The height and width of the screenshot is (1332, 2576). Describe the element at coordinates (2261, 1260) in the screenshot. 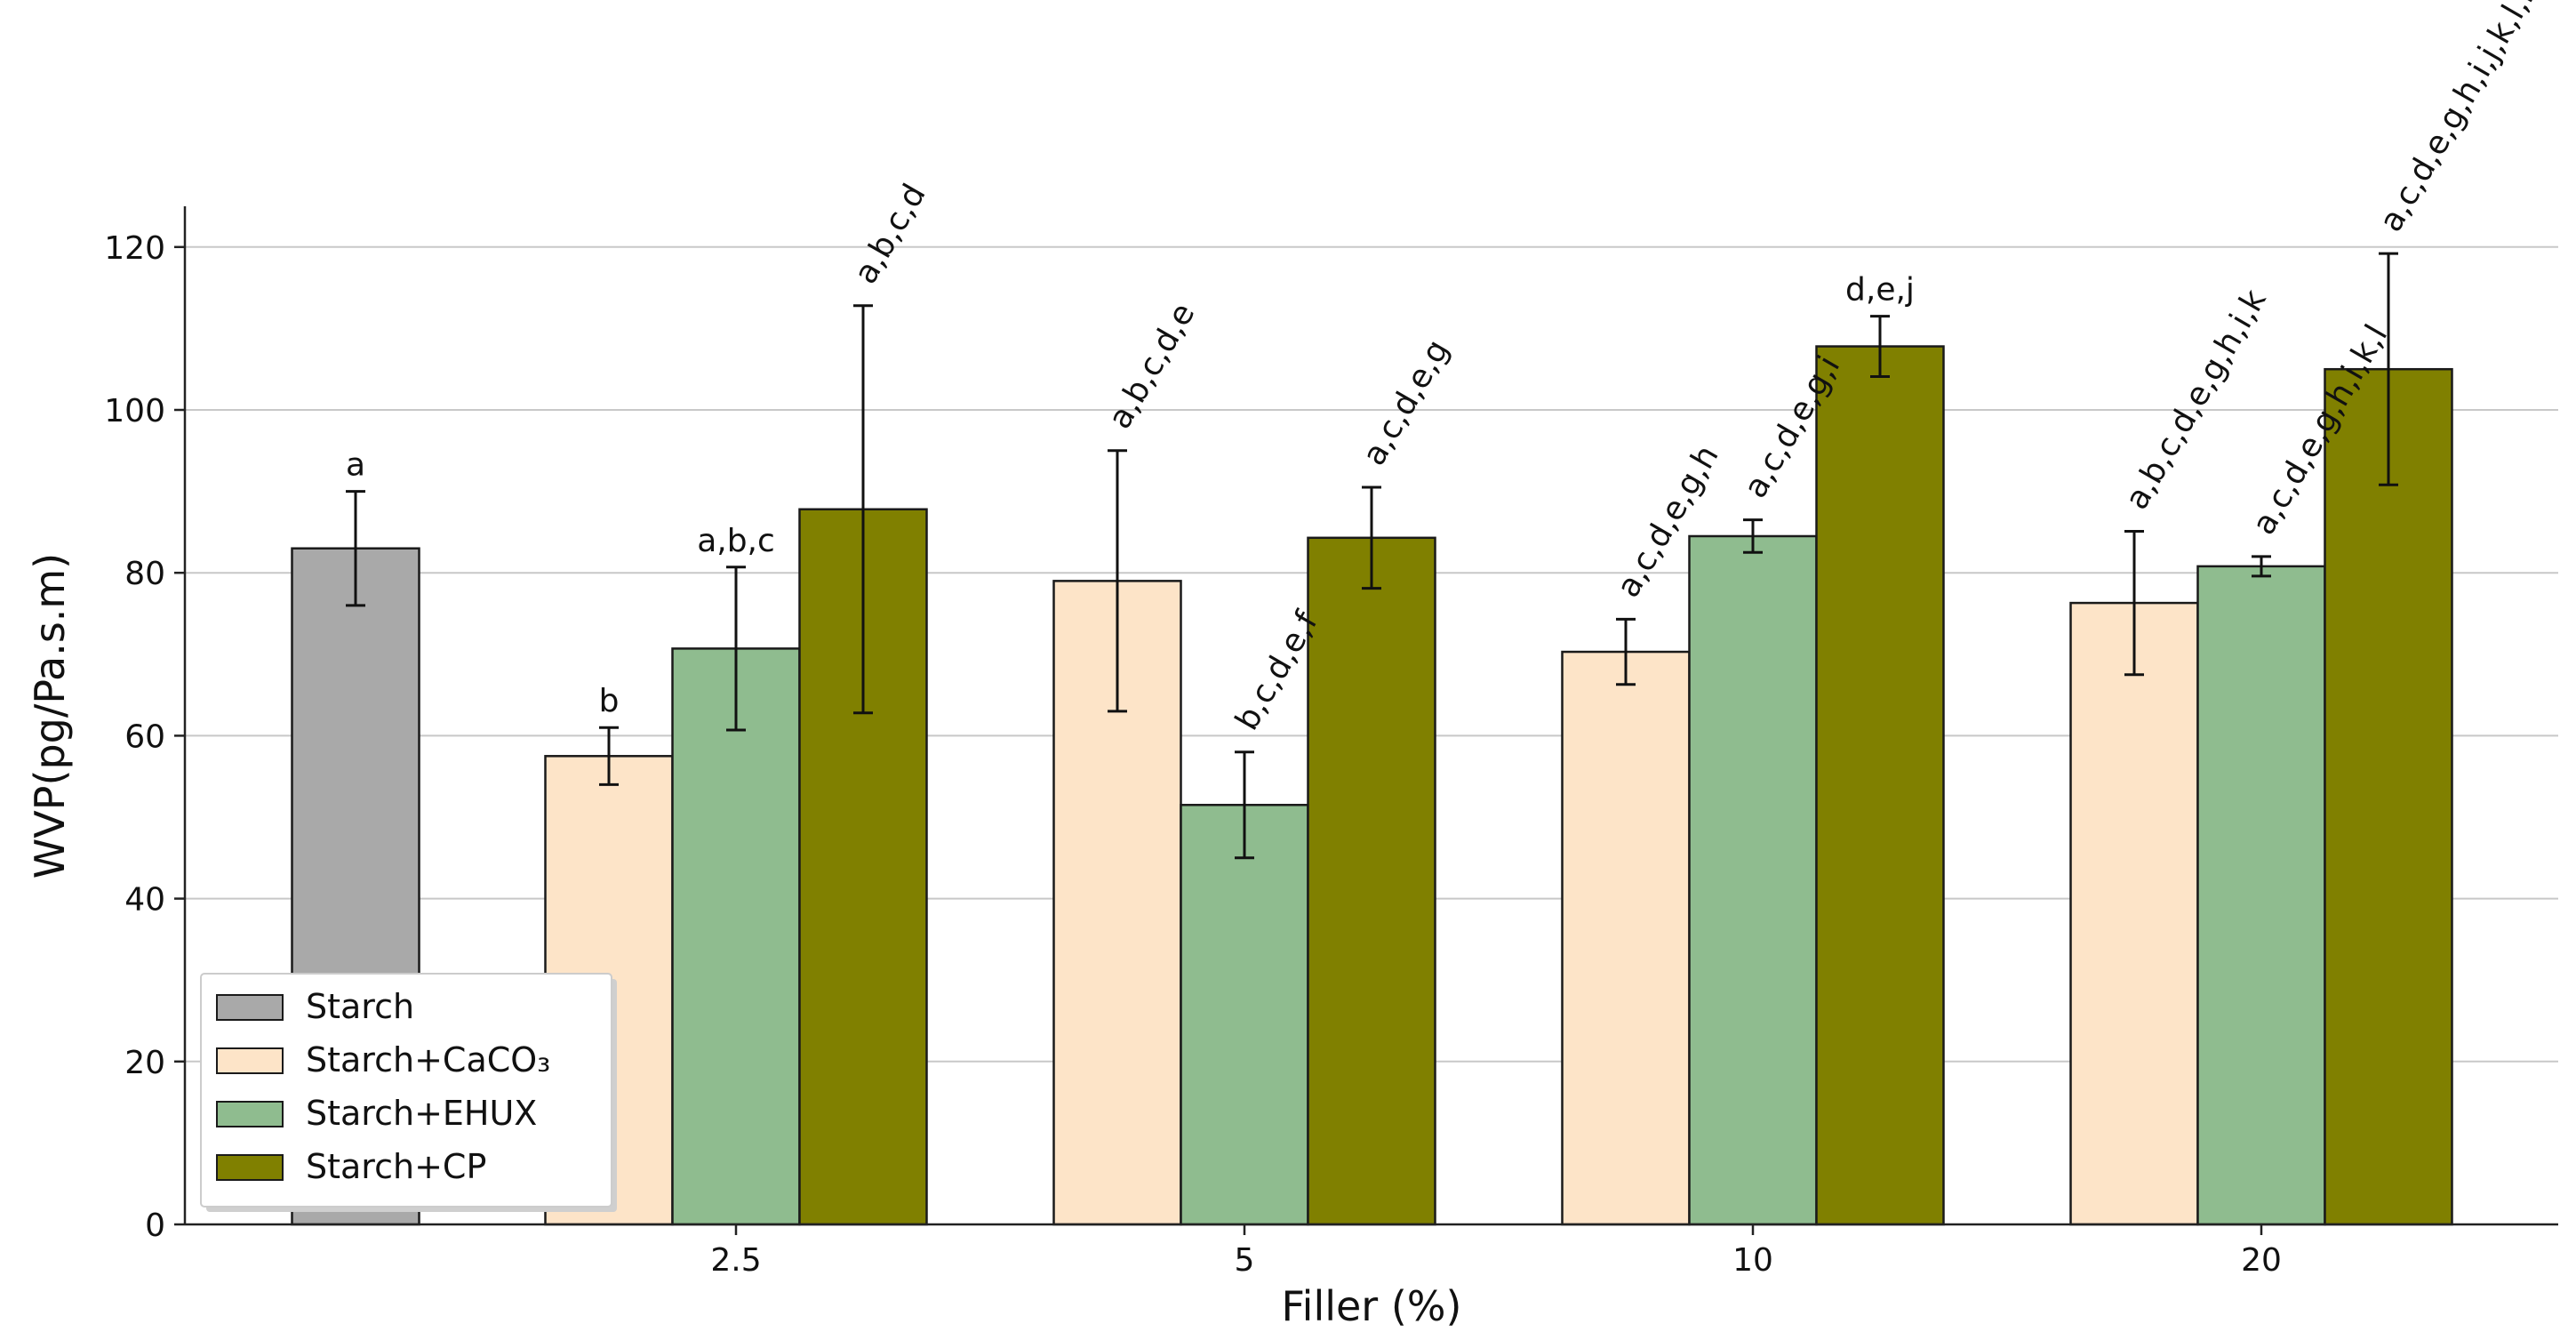

I see `x-tick-label: 20` at that location.